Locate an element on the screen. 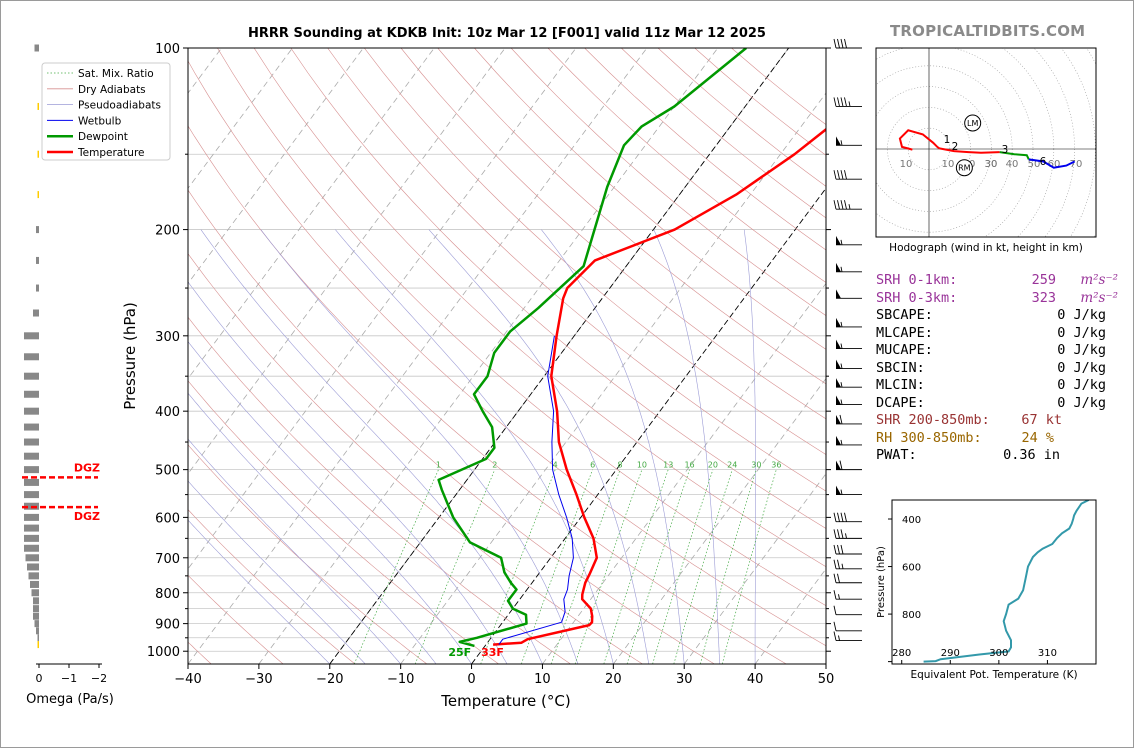  legend-entry: Wetbulb is located at coordinates (100, 121).